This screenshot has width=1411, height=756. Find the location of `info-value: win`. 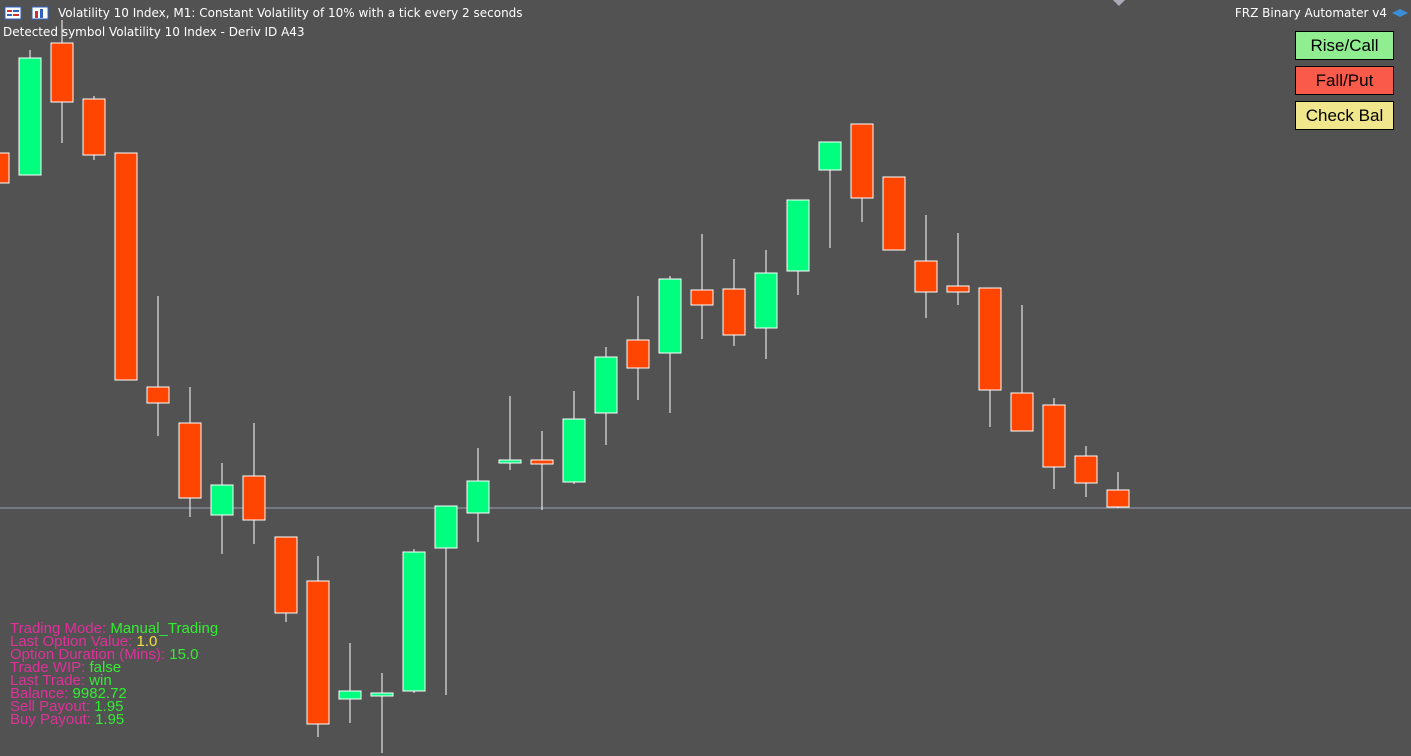

info-value: win is located at coordinates (100, 680).